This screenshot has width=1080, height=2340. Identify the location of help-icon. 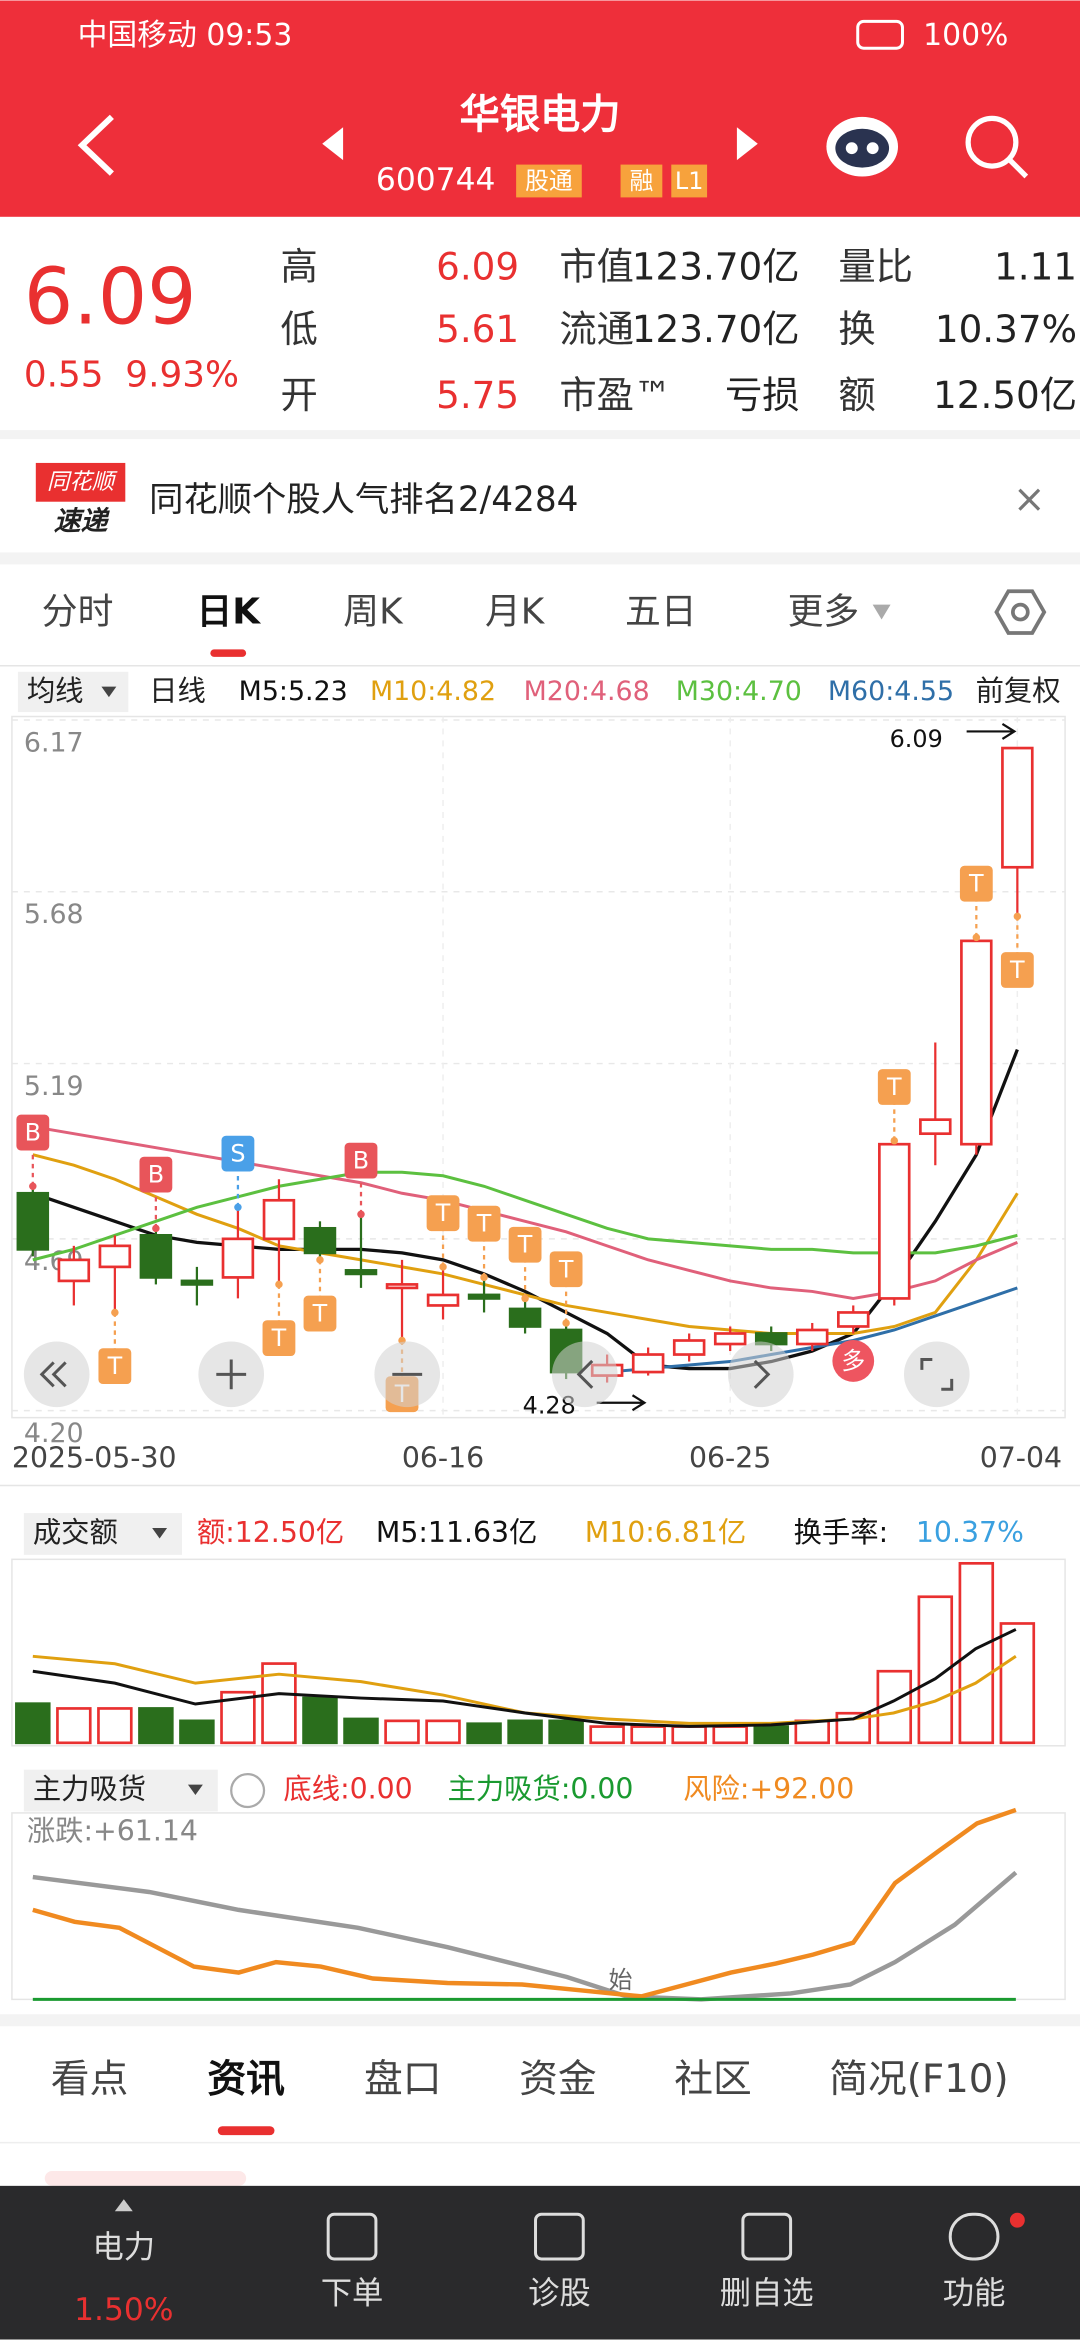
(248, 1791).